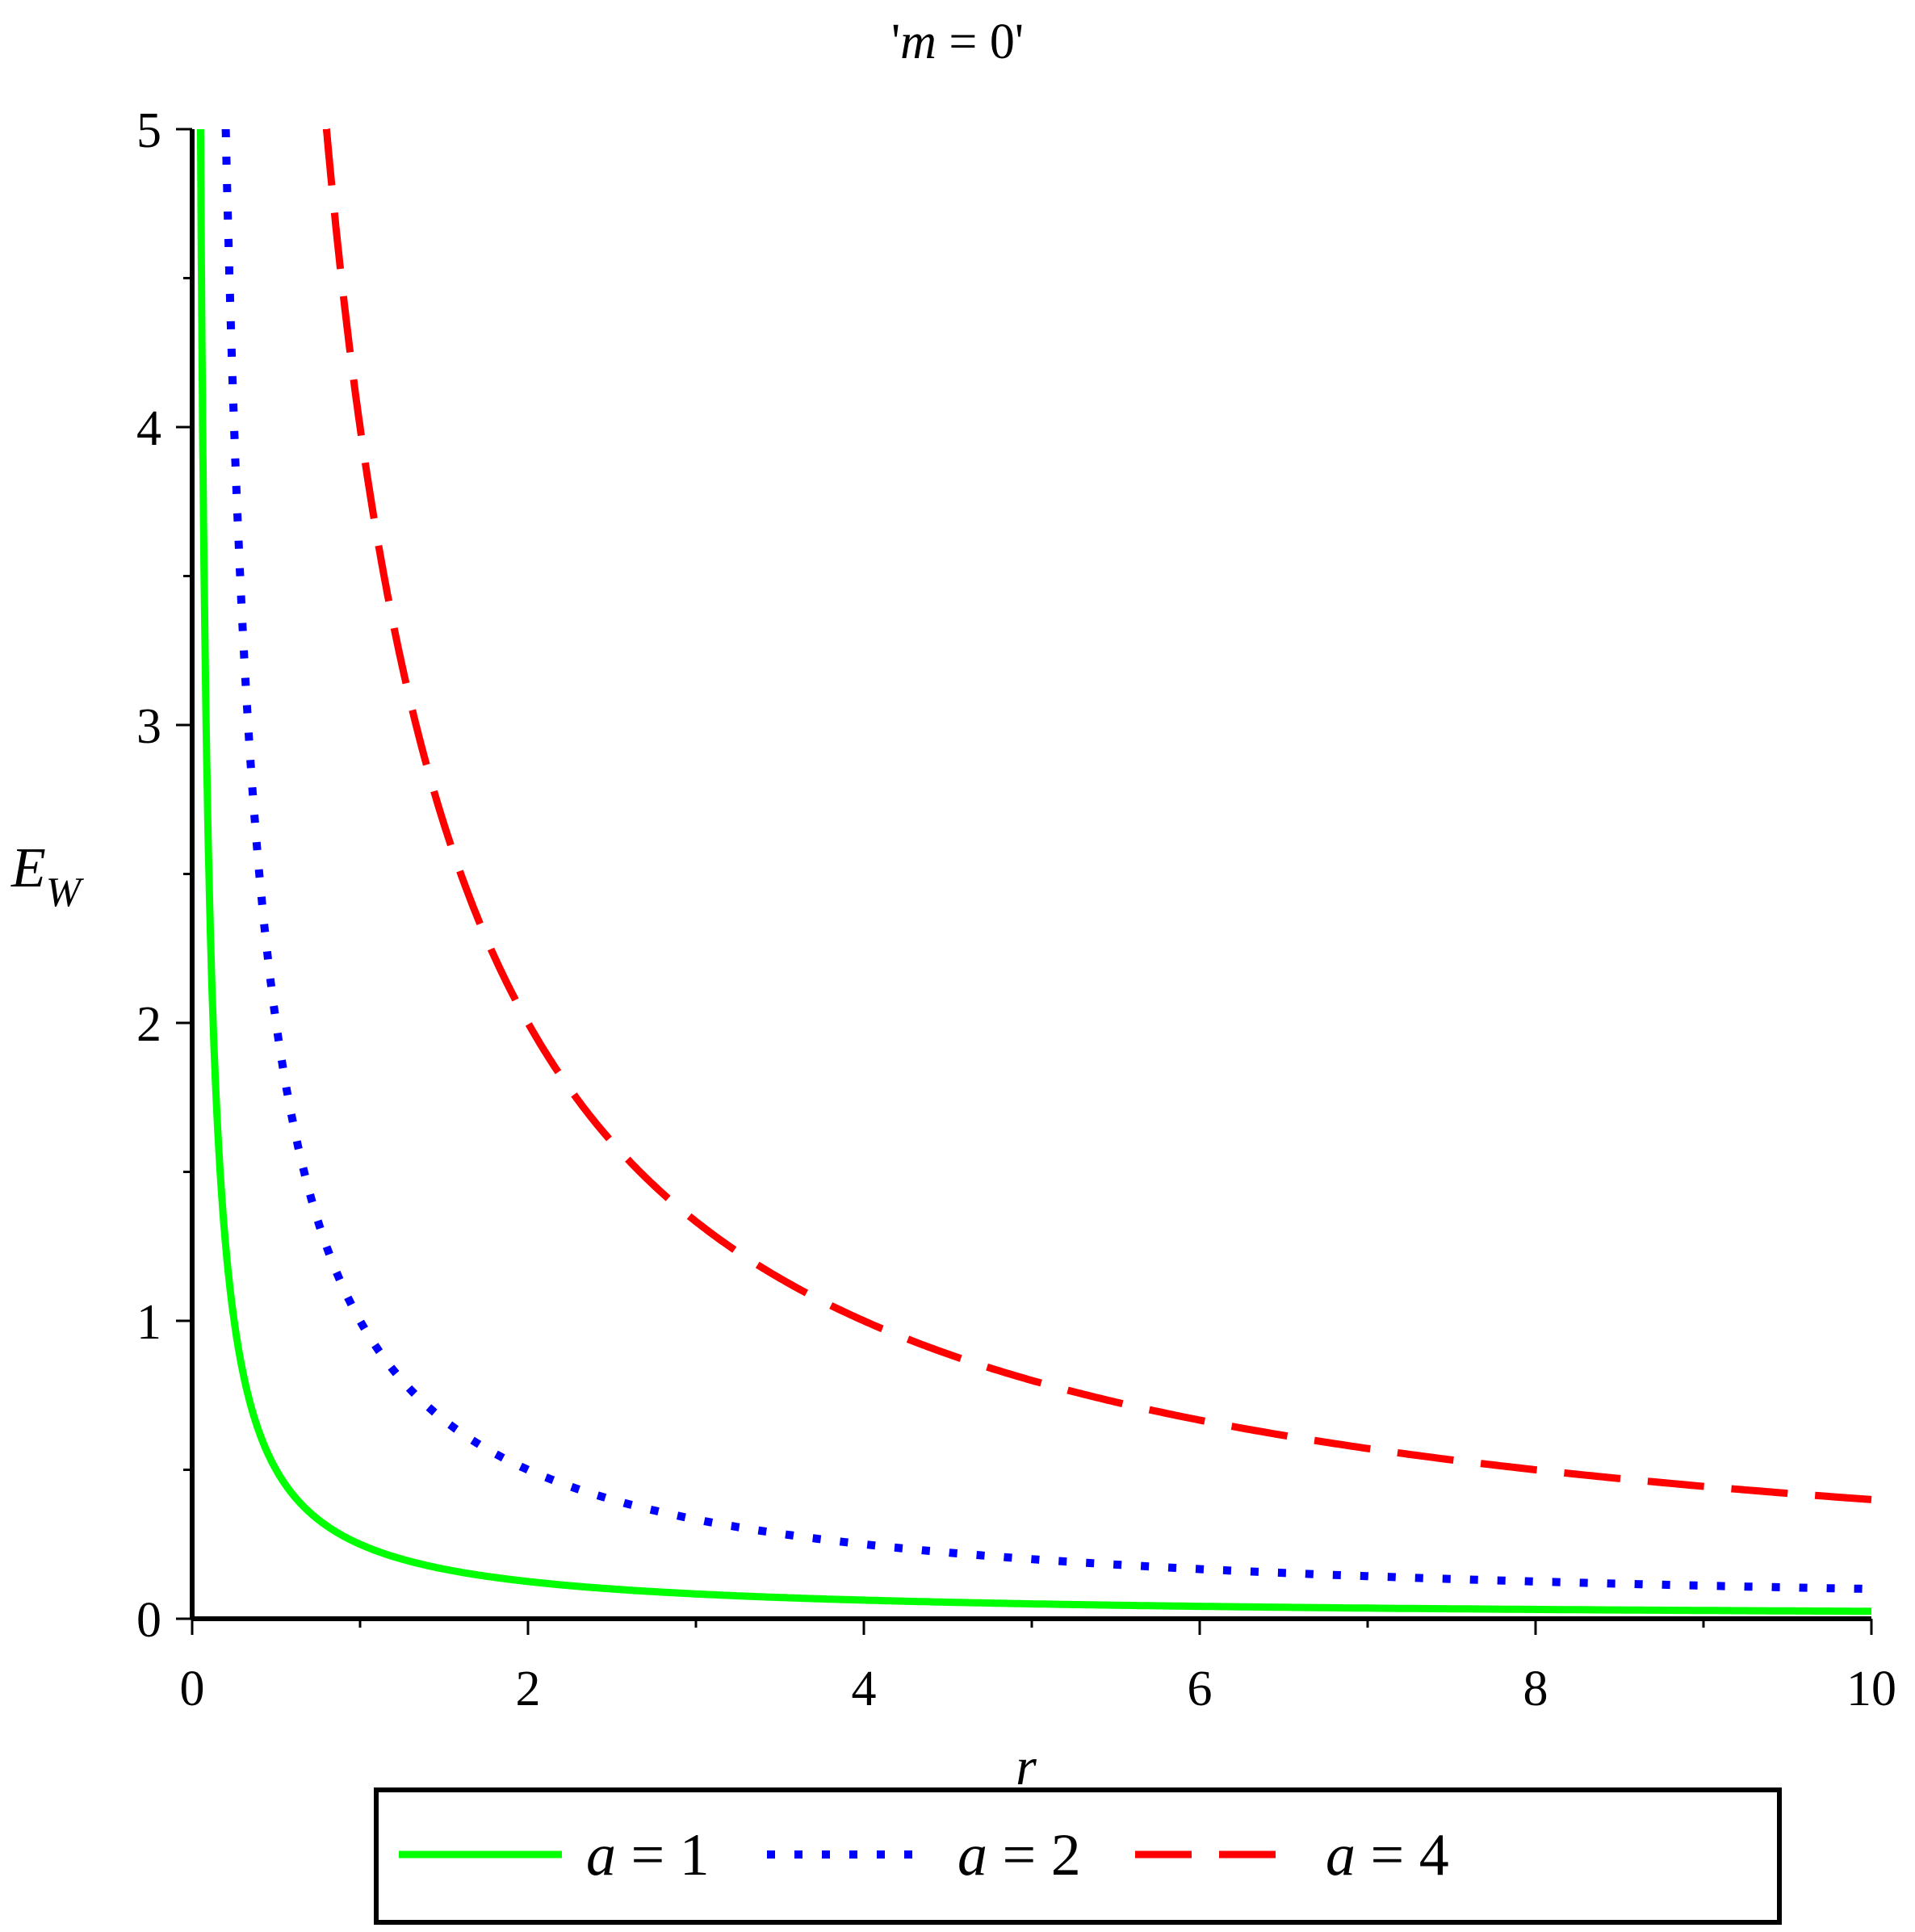  I want to click on y-tick-label: 3, so click(148, 727).